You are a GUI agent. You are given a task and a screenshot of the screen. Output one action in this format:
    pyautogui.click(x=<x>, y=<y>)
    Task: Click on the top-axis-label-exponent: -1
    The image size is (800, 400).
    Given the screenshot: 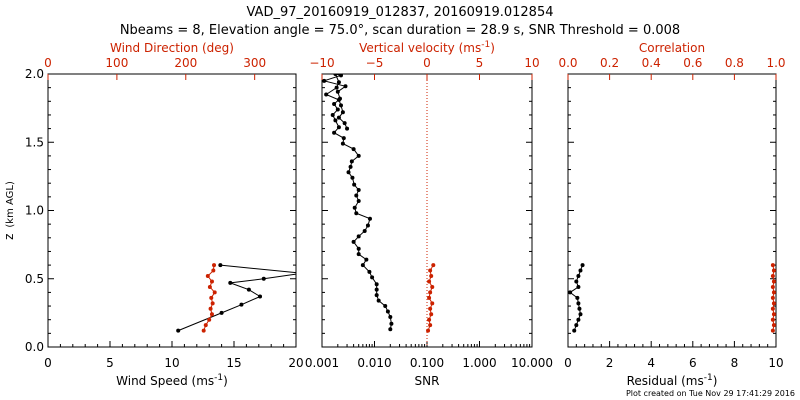 What is the action you would take?
    pyautogui.click(x=485, y=45)
    